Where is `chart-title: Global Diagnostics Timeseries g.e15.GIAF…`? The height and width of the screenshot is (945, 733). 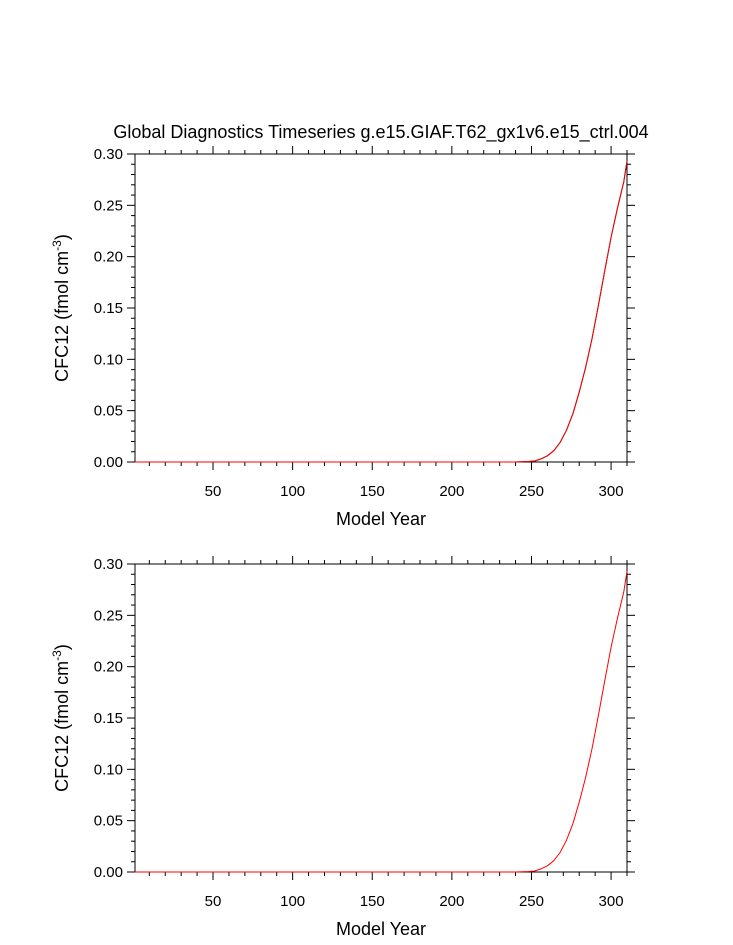
chart-title: Global Diagnostics Timeseries g.e15.GIAF… is located at coordinates (380, 132).